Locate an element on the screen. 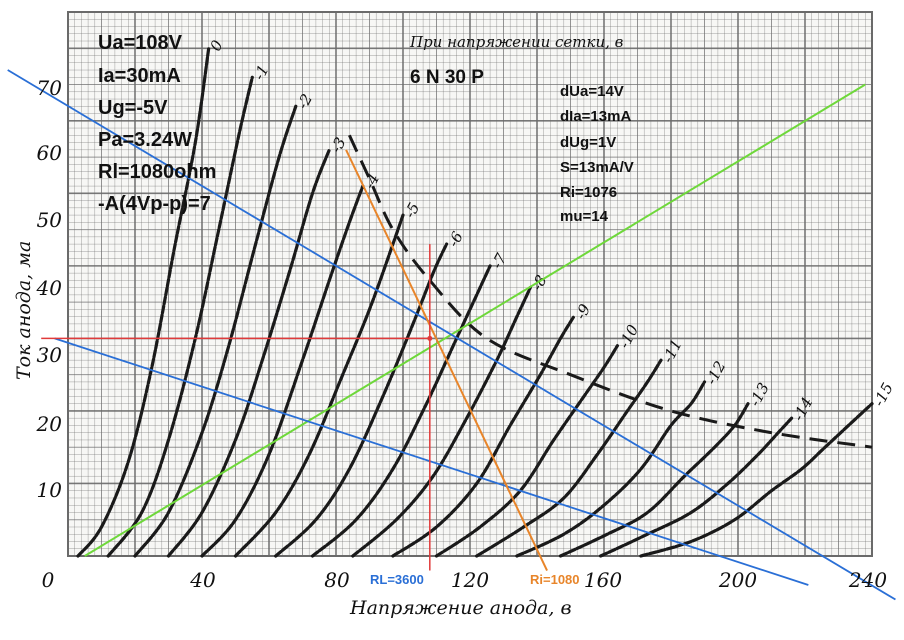  rl-label: RL=3600 is located at coordinates (397, 579).